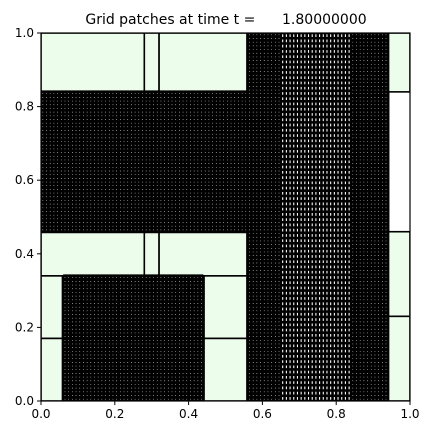 The height and width of the screenshot is (435, 432). What do you see at coordinates (24, 107) in the screenshot?
I see `y-tick-label: 0.8` at bounding box center [24, 107].